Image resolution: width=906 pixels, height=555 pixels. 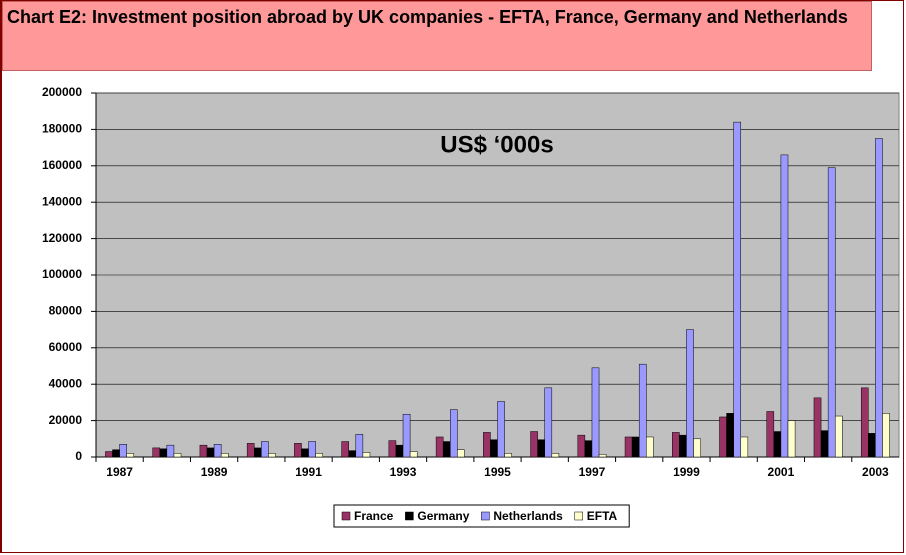 What do you see at coordinates (62, 238) in the screenshot?
I see `y-tick-label: 120000` at bounding box center [62, 238].